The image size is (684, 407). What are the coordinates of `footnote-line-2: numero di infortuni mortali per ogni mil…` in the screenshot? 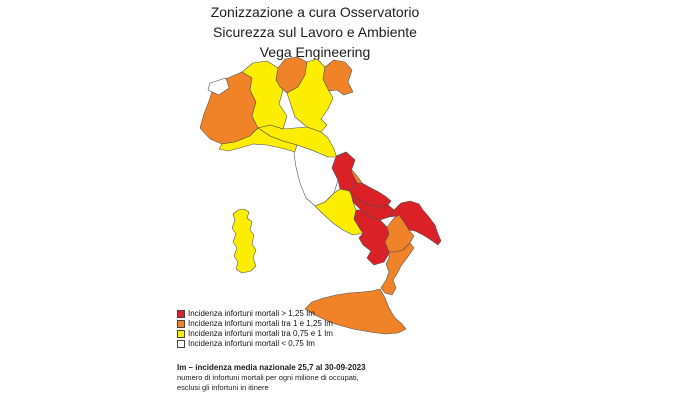 It's located at (268, 377).